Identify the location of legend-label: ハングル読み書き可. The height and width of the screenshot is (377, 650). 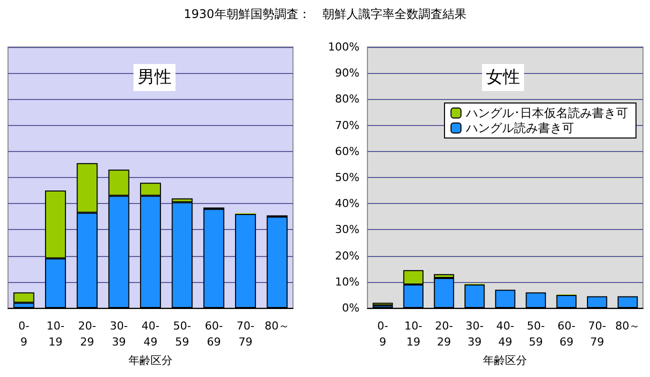
(519, 128).